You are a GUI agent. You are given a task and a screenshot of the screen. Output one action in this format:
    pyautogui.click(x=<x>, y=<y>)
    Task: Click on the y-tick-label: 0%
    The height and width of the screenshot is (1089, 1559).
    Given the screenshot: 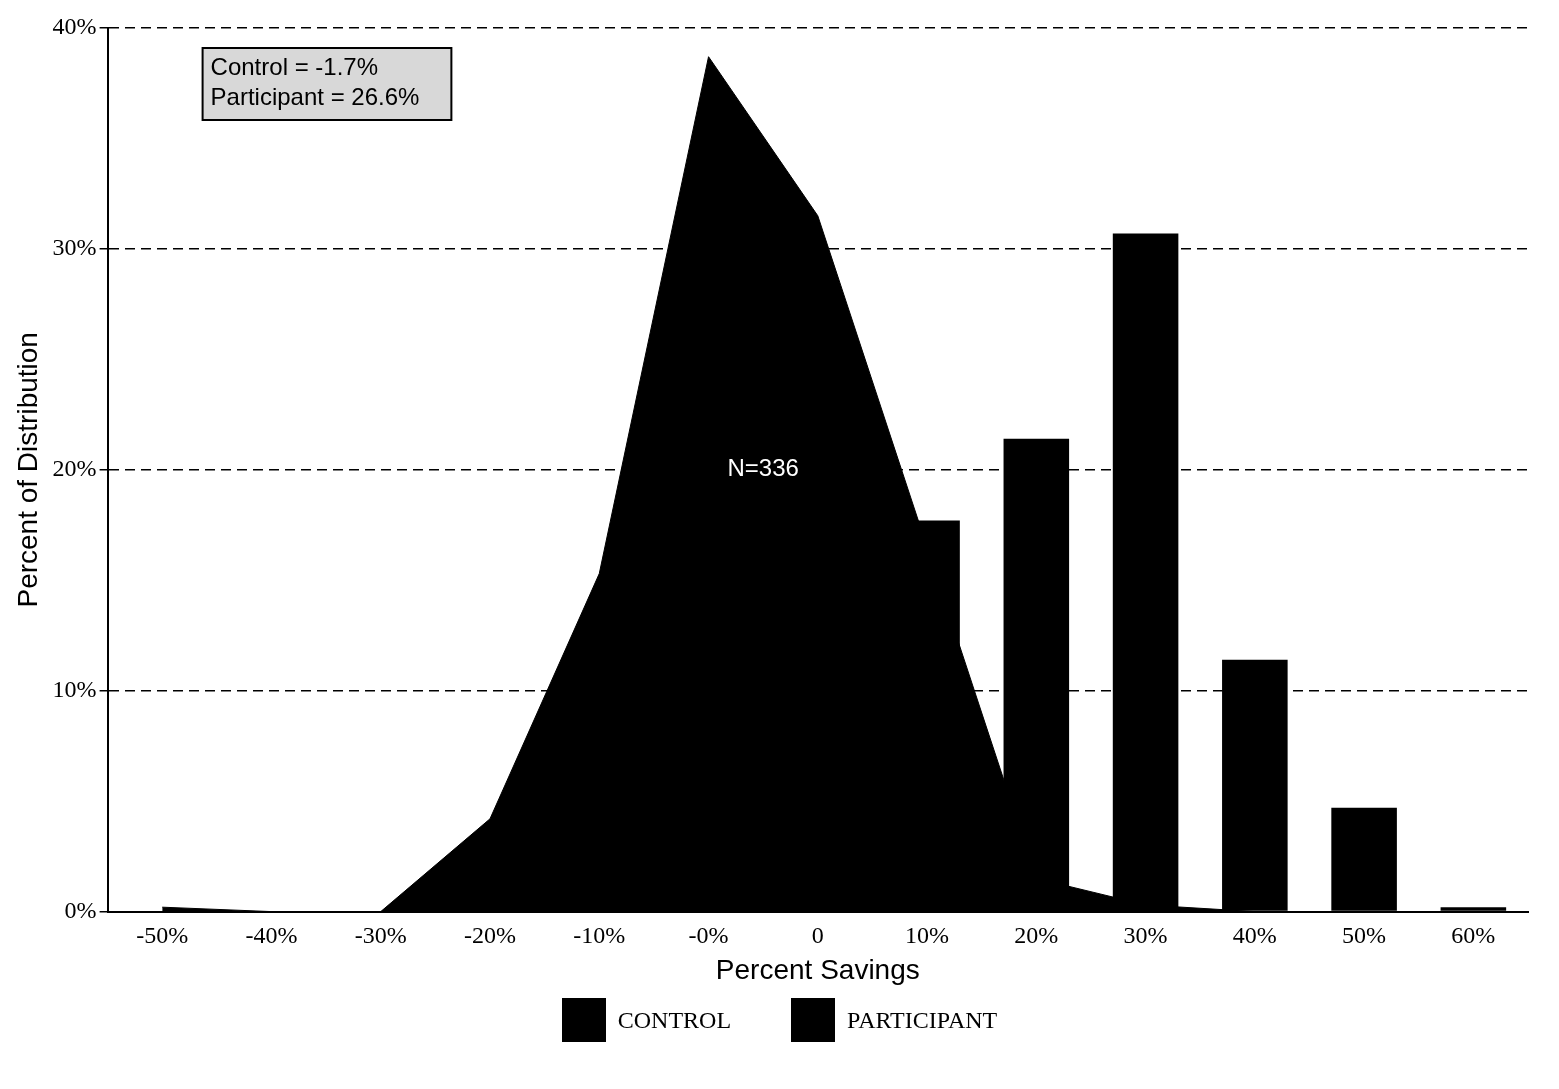 What is the action you would take?
    pyautogui.click(x=80, y=909)
    